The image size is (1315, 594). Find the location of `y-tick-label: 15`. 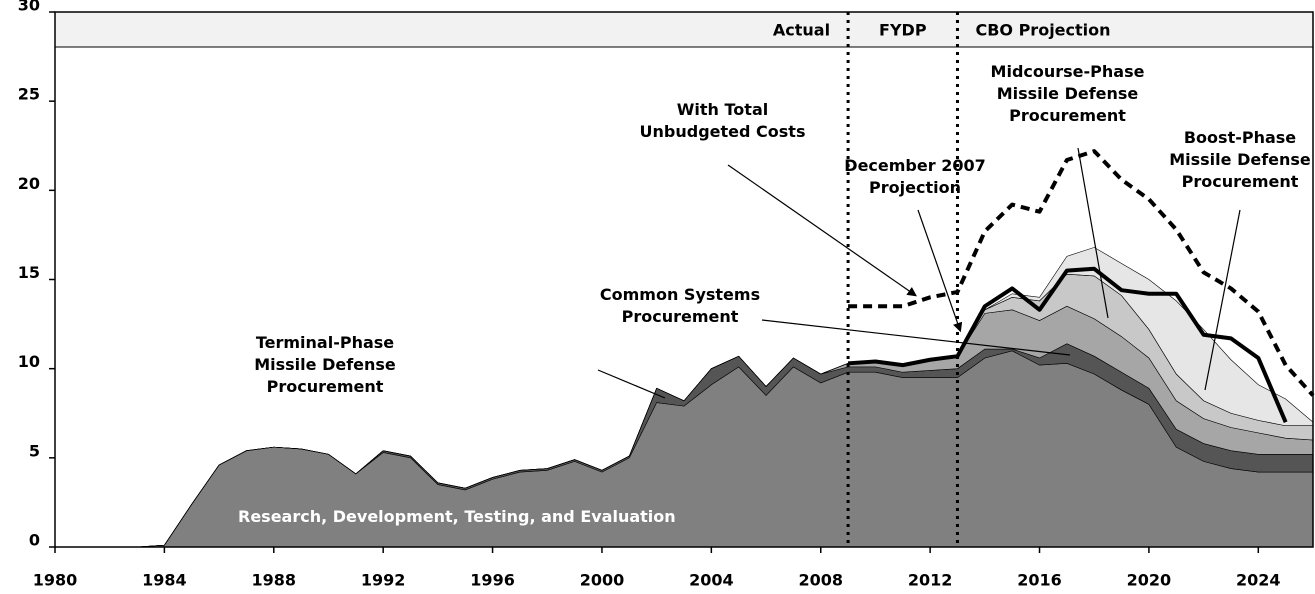

y-tick-label: 15 is located at coordinates (29, 272).